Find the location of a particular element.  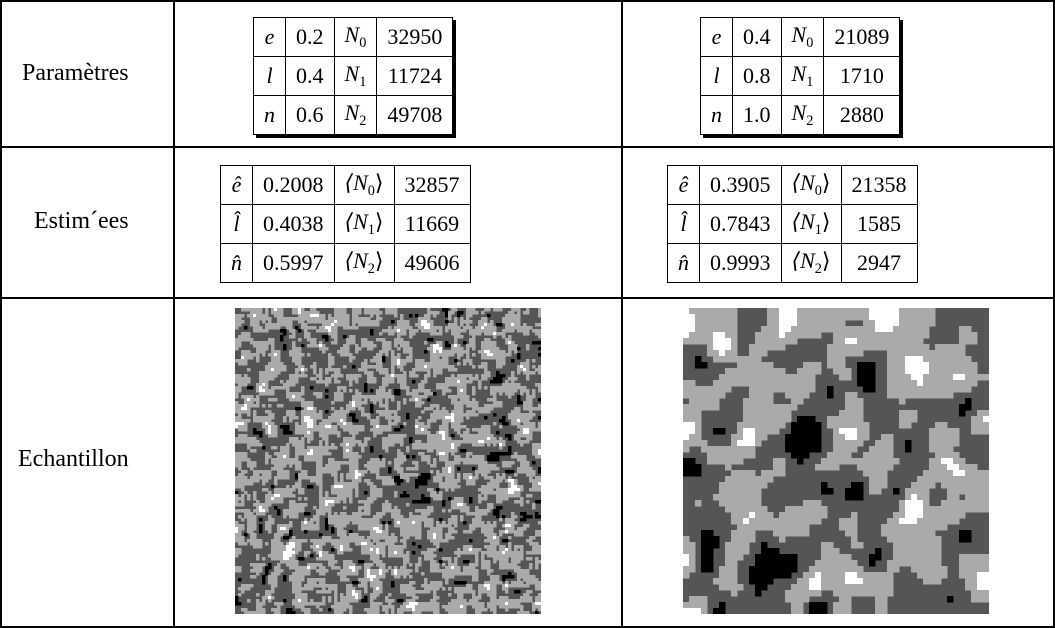

row-label-parameters: Paramètres is located at coordinates (75, 73).